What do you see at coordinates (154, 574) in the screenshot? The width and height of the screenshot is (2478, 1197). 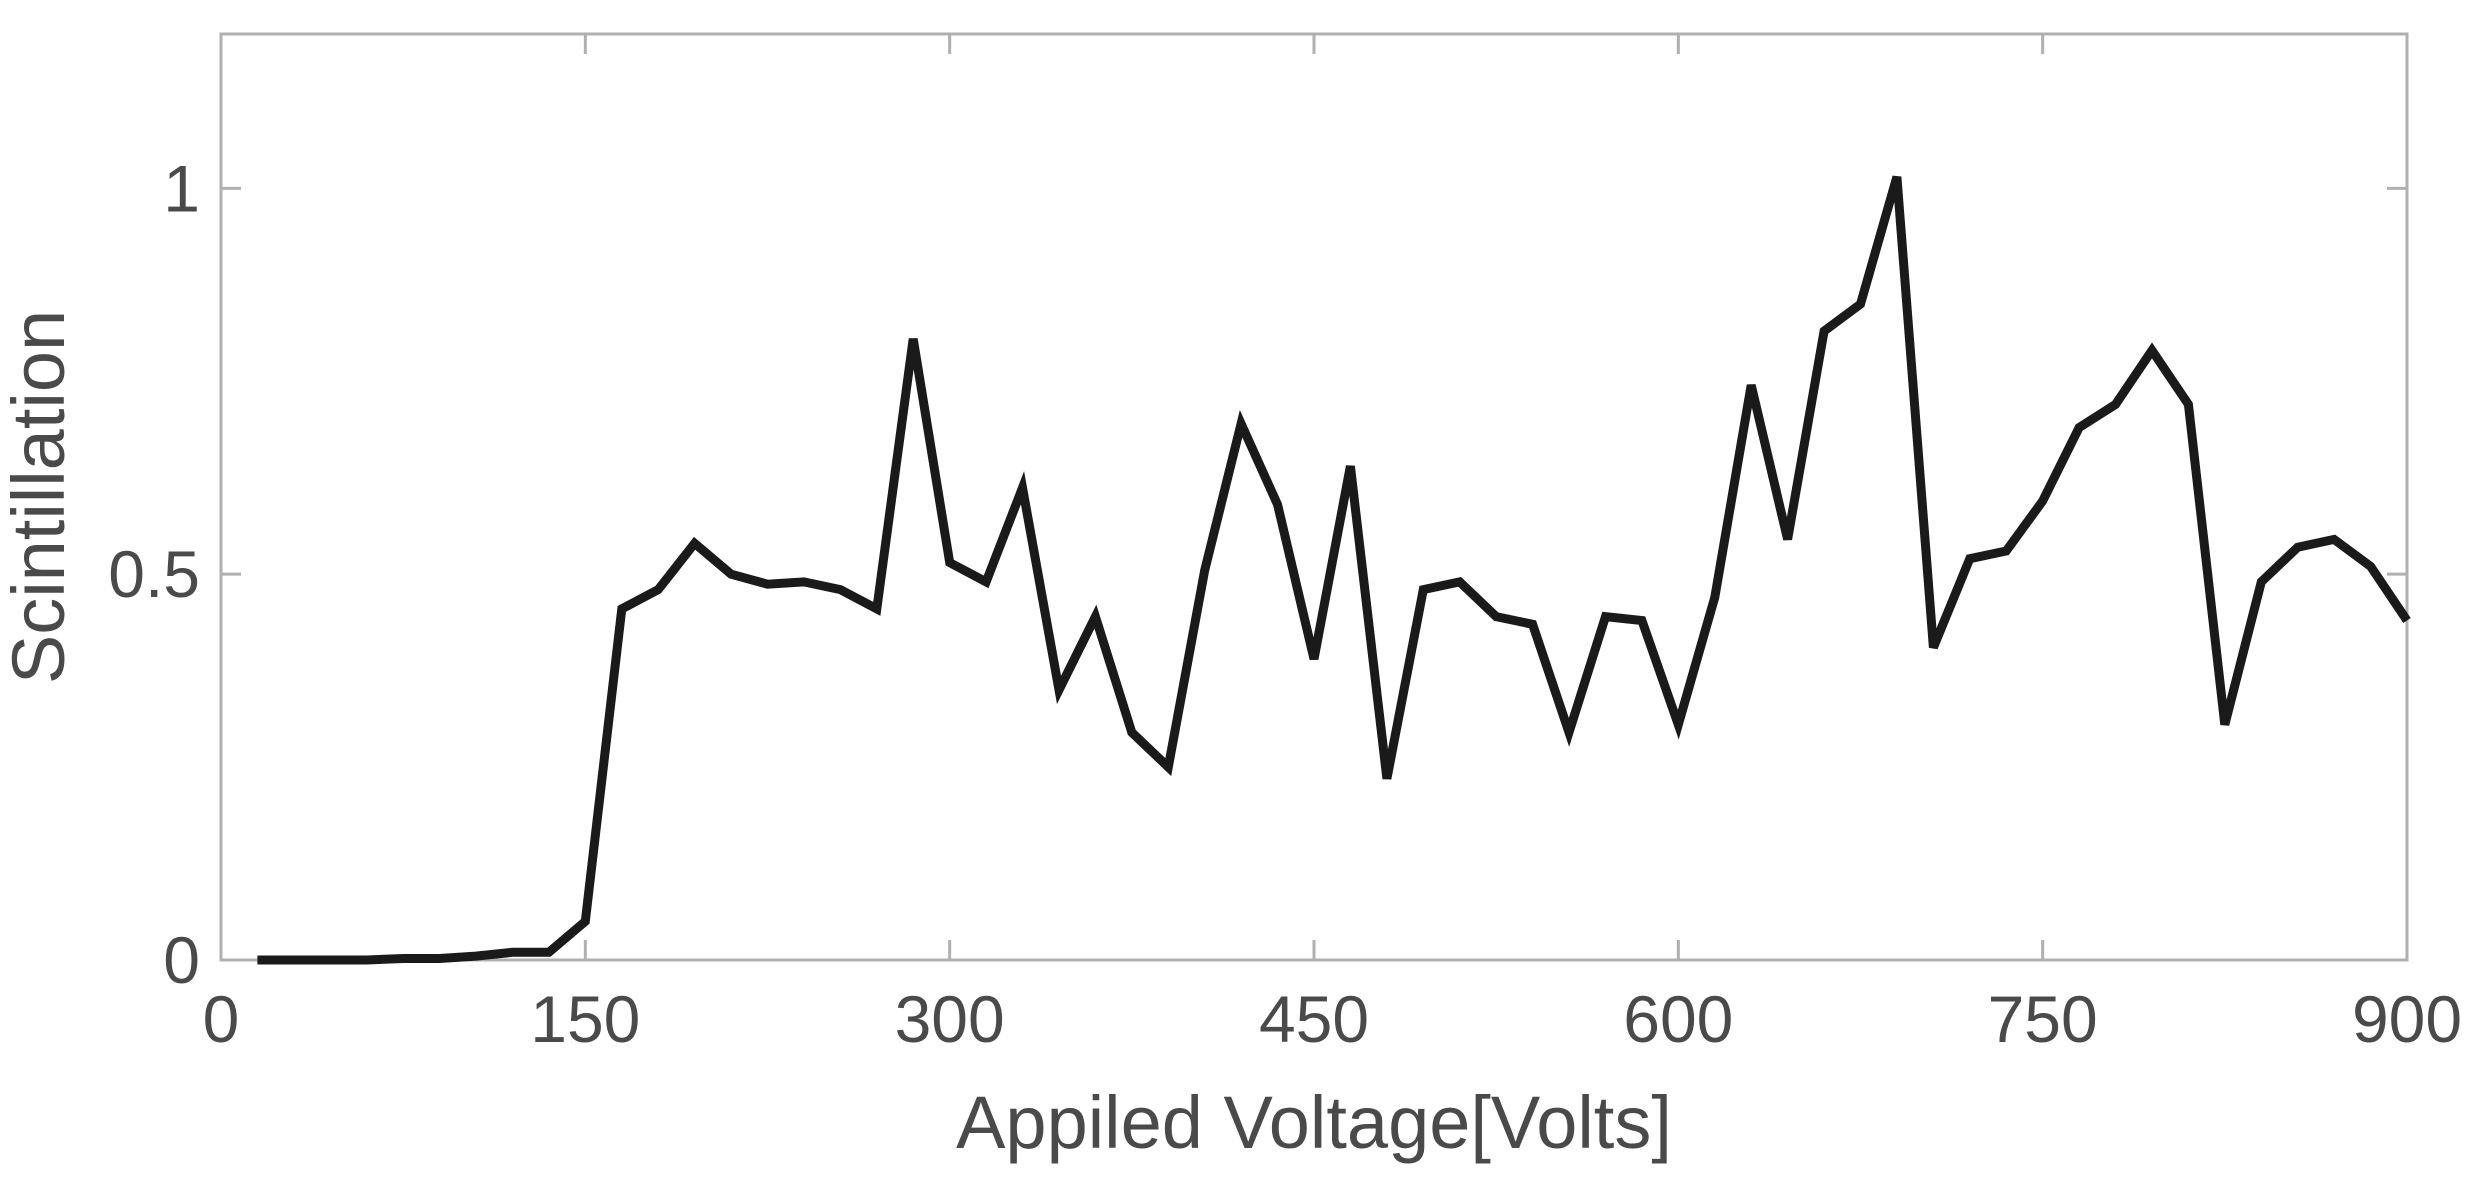 I see `y-tick-label: 0.5` at bounding box center [154, 574].